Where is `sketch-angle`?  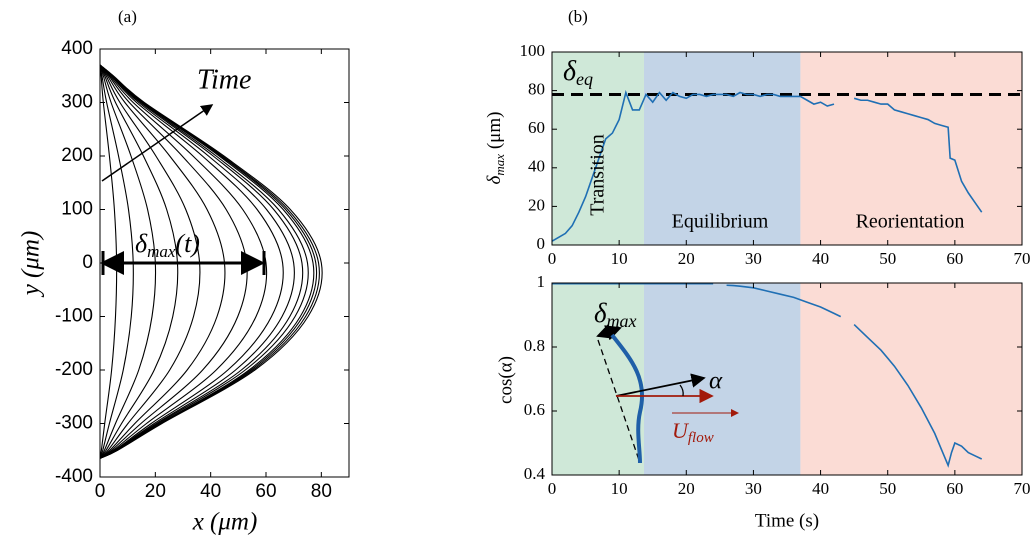 sketch-angle is located at coordinates (681, 390).